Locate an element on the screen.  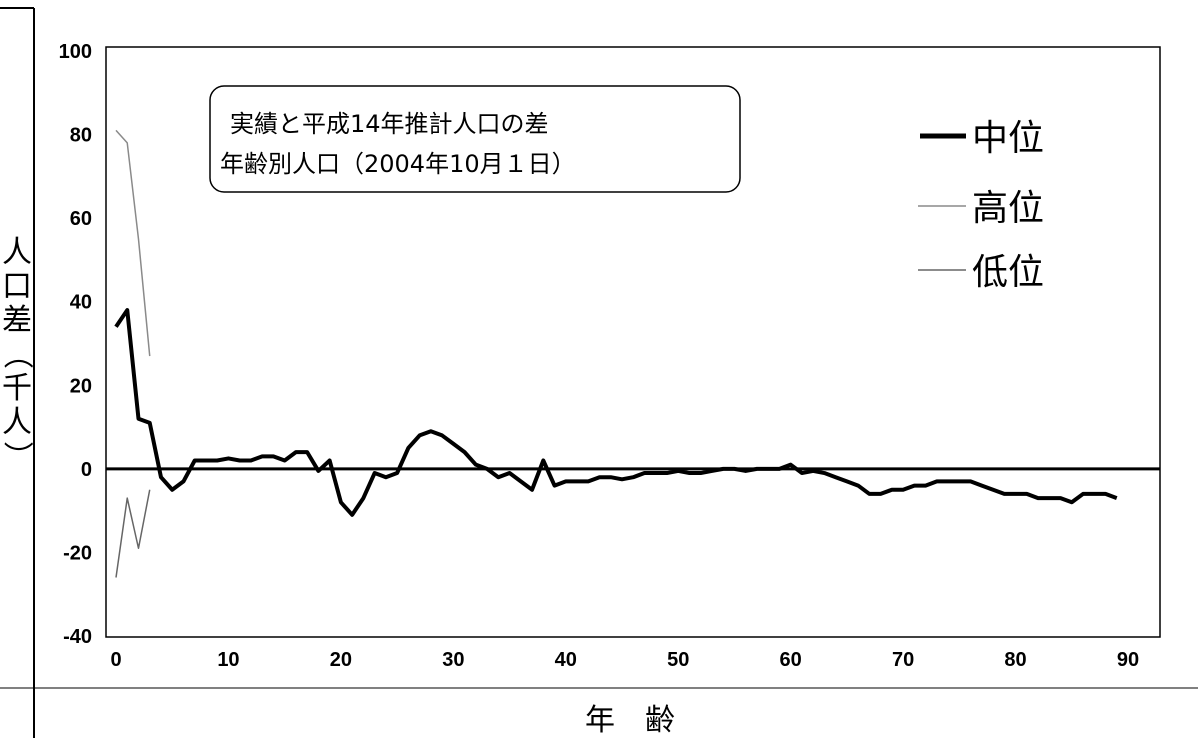
y-axis-label: 人口差（千人） is located at coordinates (17, 353).